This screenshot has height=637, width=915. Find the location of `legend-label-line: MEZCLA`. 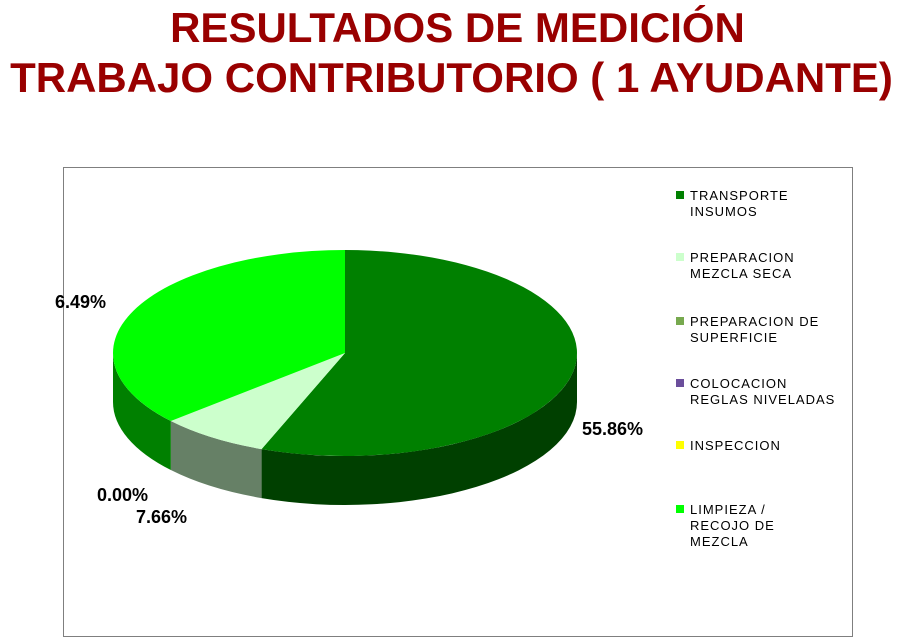

legend-label-line: MEZCLA is located at coordinates (719, 541).